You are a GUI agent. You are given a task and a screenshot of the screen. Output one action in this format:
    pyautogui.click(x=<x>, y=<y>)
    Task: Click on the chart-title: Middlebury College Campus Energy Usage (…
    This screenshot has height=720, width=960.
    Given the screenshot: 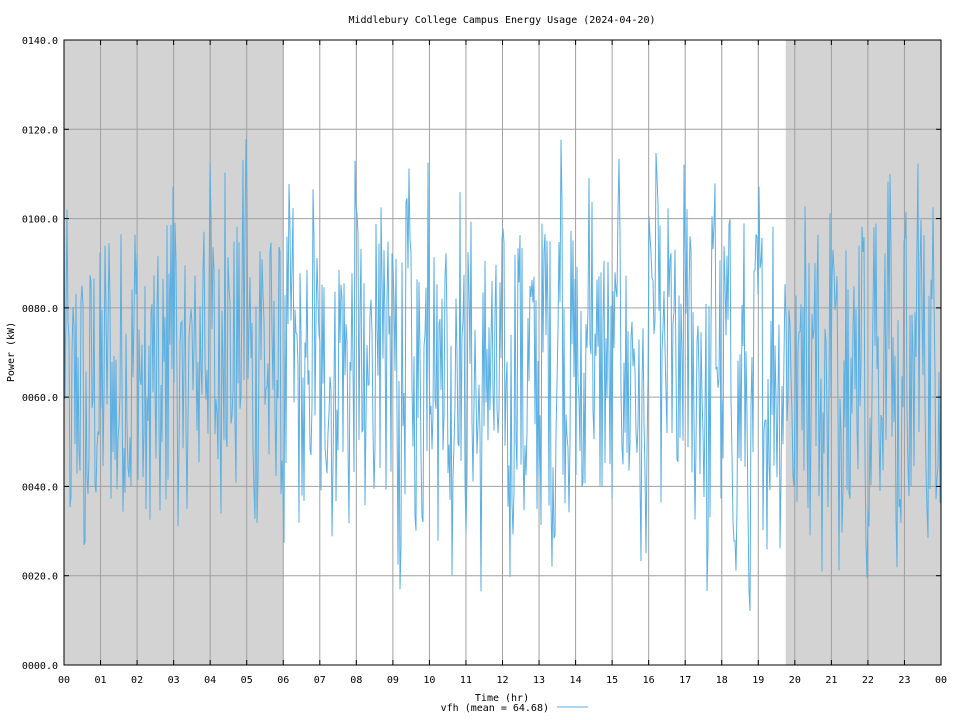 What is the action you would take?
    pyautogui.click(x=501, y=20)
    